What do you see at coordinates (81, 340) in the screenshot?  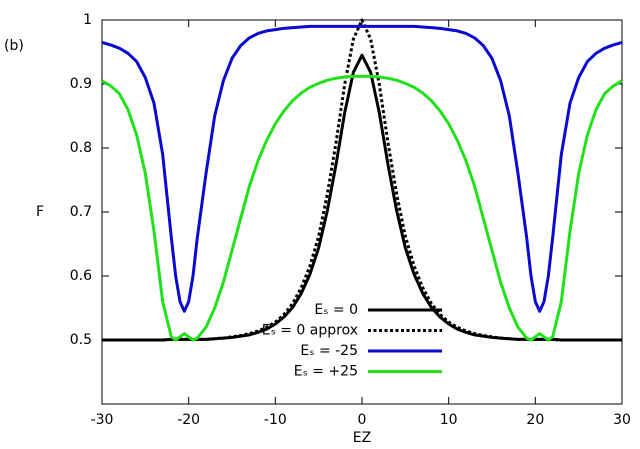 I see `y-tick-label: 0.5` at bounding box center [81, 340].